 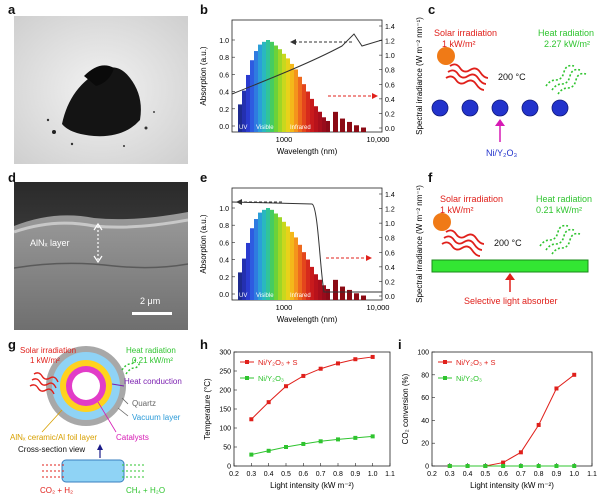 I want to click on x-tick-label: 10,000, so click(x=378, y=307).